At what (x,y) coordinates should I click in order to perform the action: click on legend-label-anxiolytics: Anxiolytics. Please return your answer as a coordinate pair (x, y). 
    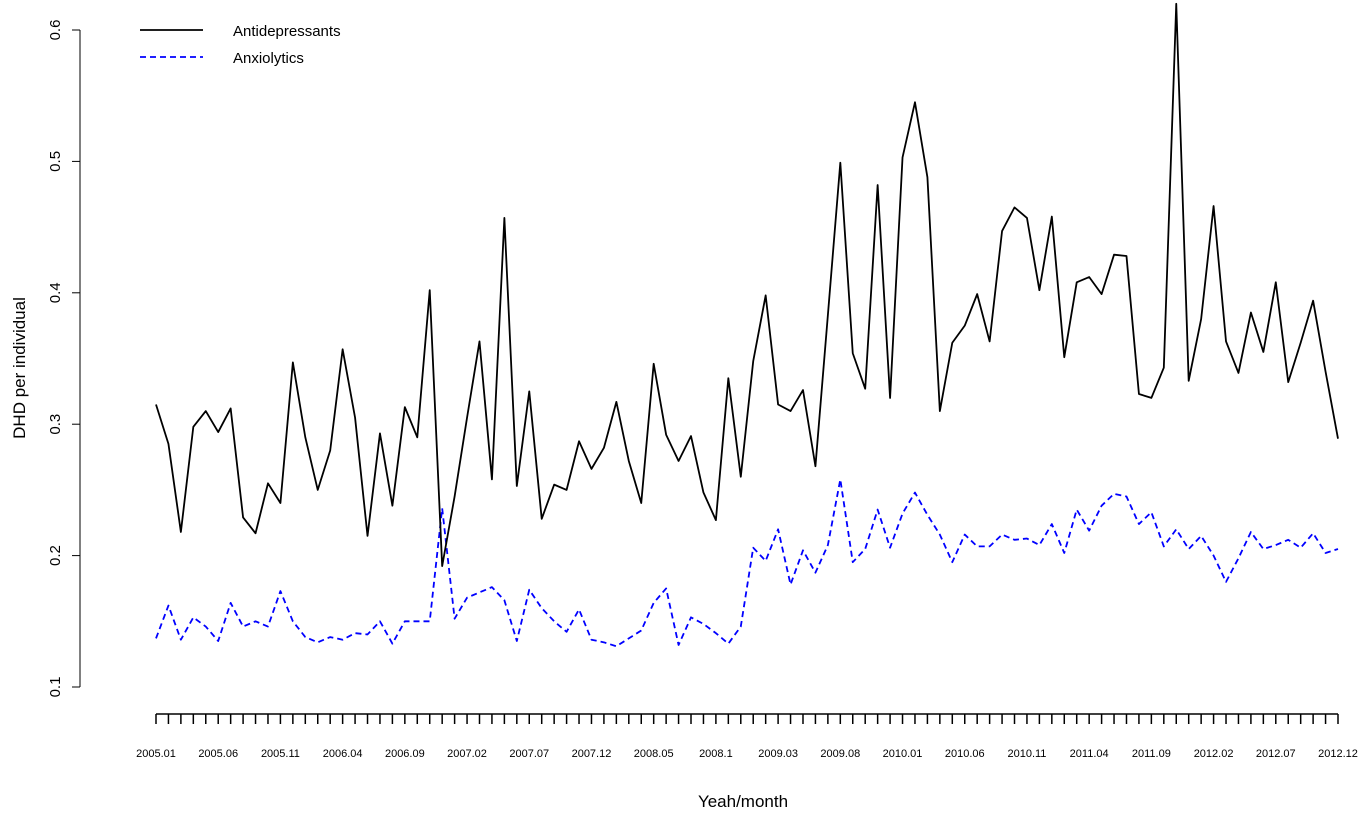
    Looking at the image, I should click on (268, 58).